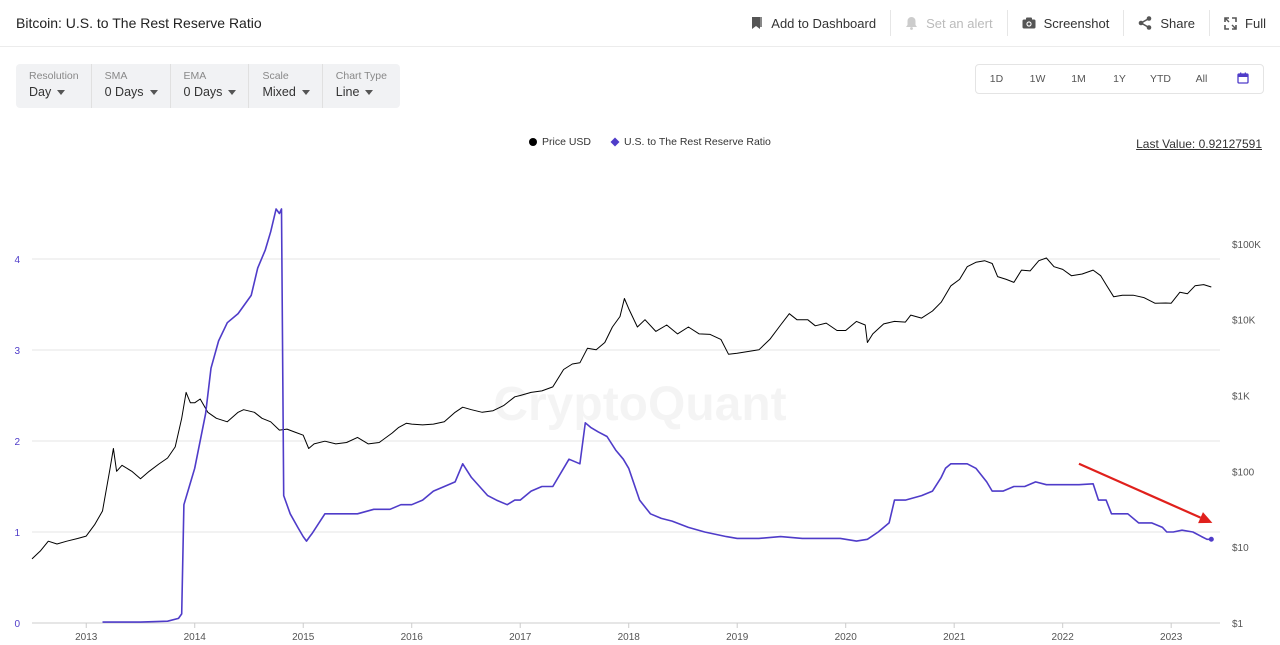 The height and width of the screenshot is (645, 1280). I want to click on sma-select: SMA 0 Days, so click(131, 86).